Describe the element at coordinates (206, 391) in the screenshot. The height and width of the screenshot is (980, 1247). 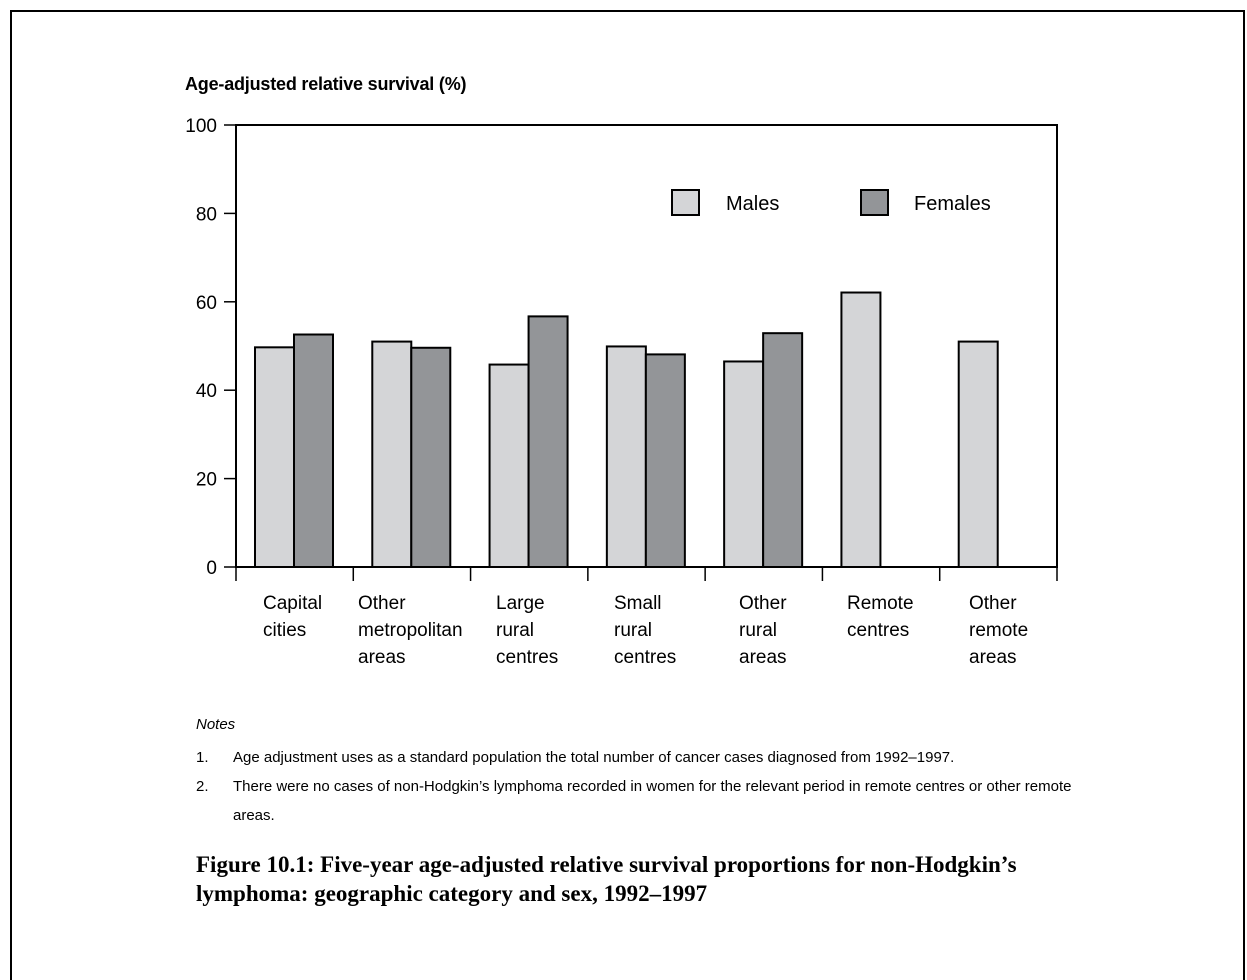
I see `y-tick-label: 40` at that location.